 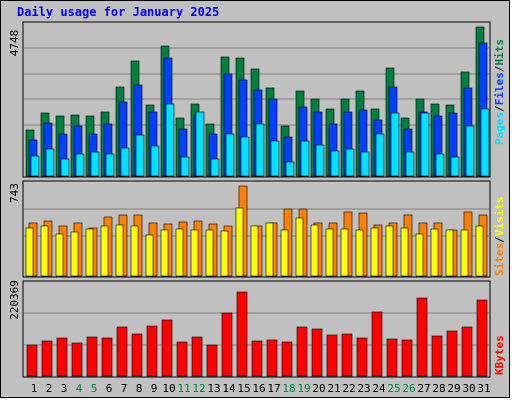 I want to click on y-max-label-hits: 4748, so click(x=14, y=43).